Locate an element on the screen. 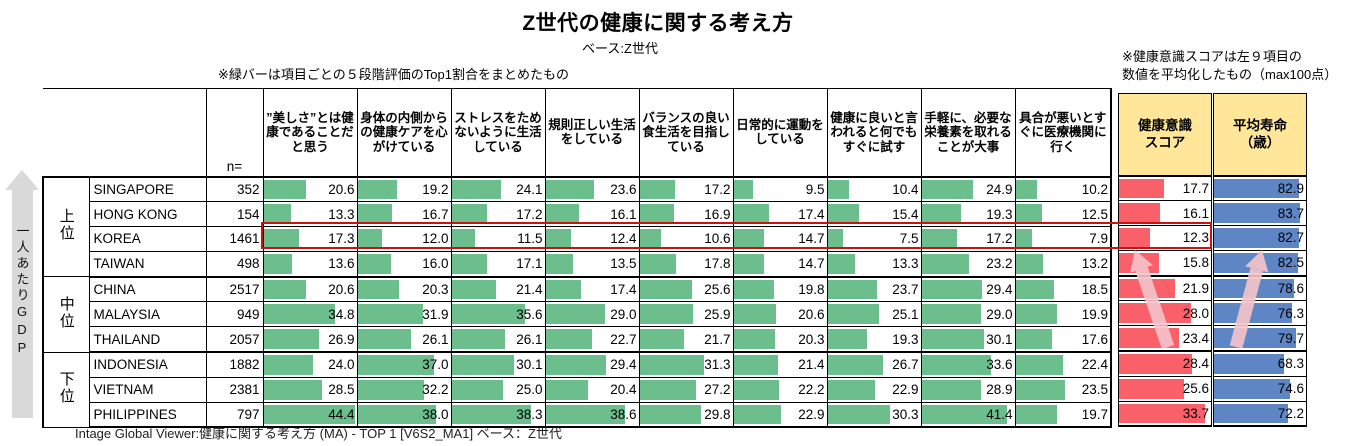 This screenshot has width=1366, height=446. value-label: 22.9 is located at coordinates (905, 390).